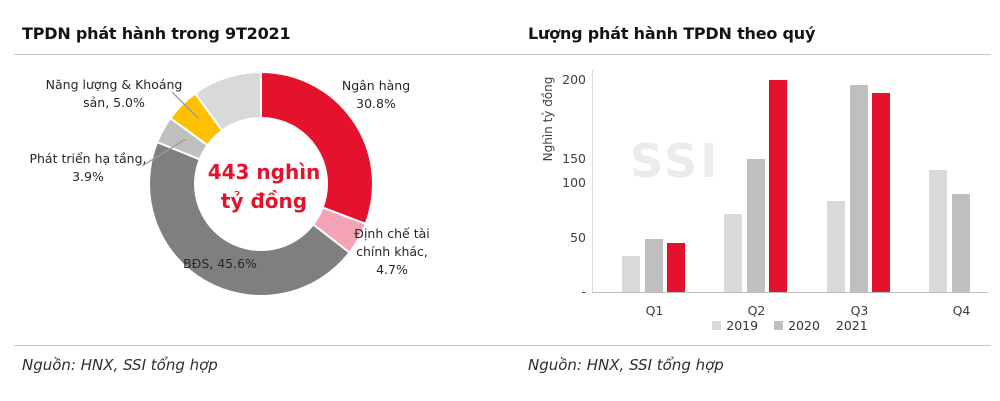 The image size is (1000, 401). Describe the element at coordinates (742, 325) in the screenshot. I see `legend-label-2019: 2019` at that location.